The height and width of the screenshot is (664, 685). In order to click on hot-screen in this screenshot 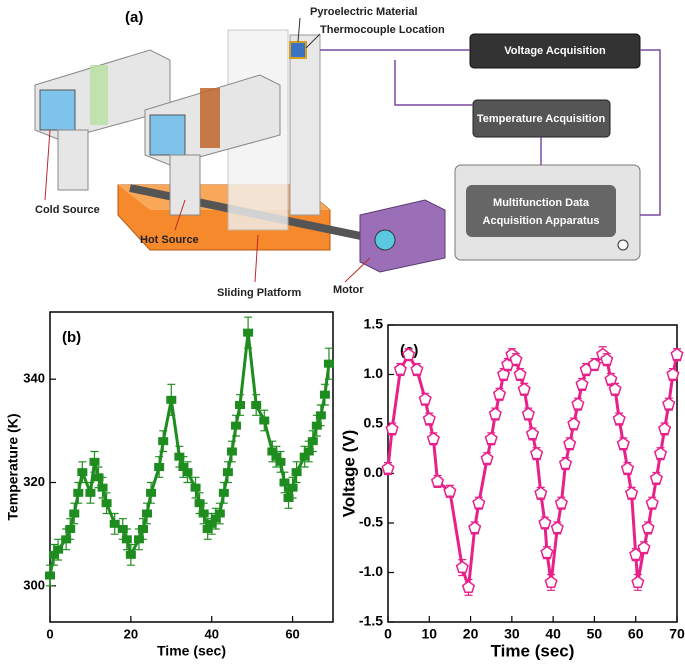, I will do `click(167, 135)`.